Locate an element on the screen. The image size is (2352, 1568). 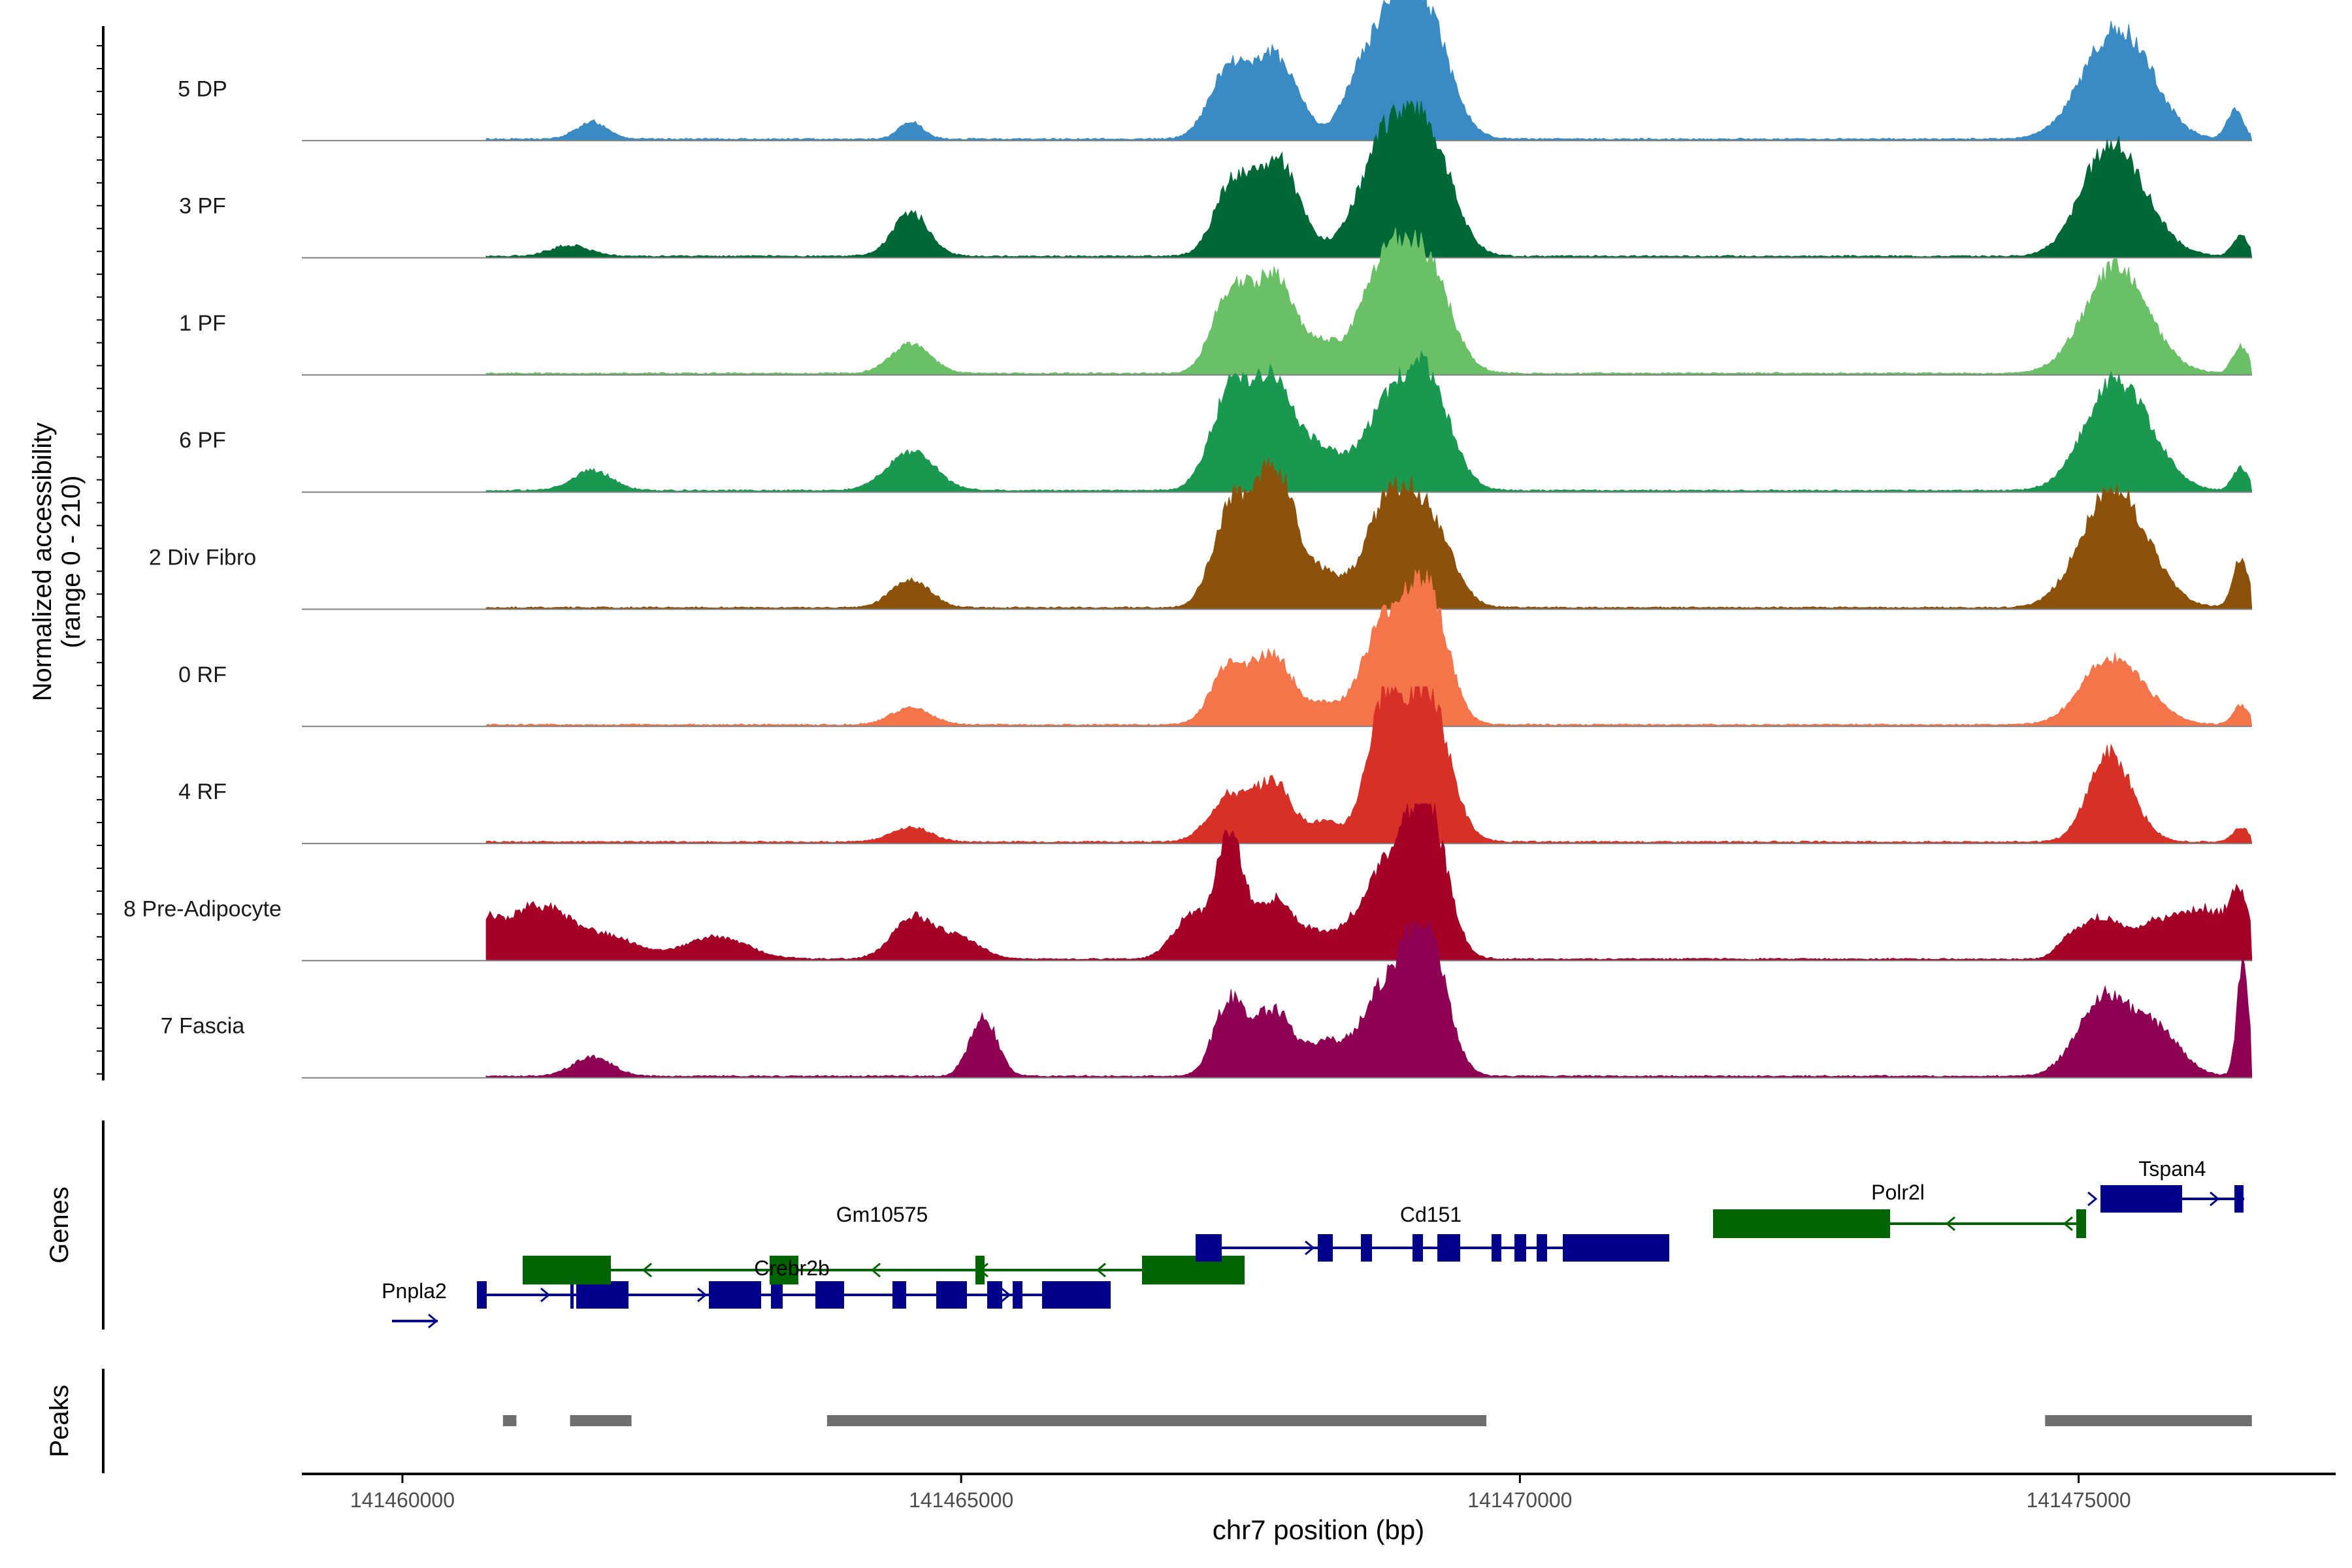
track-label: 3 PF is located at coordinates (202, 206).